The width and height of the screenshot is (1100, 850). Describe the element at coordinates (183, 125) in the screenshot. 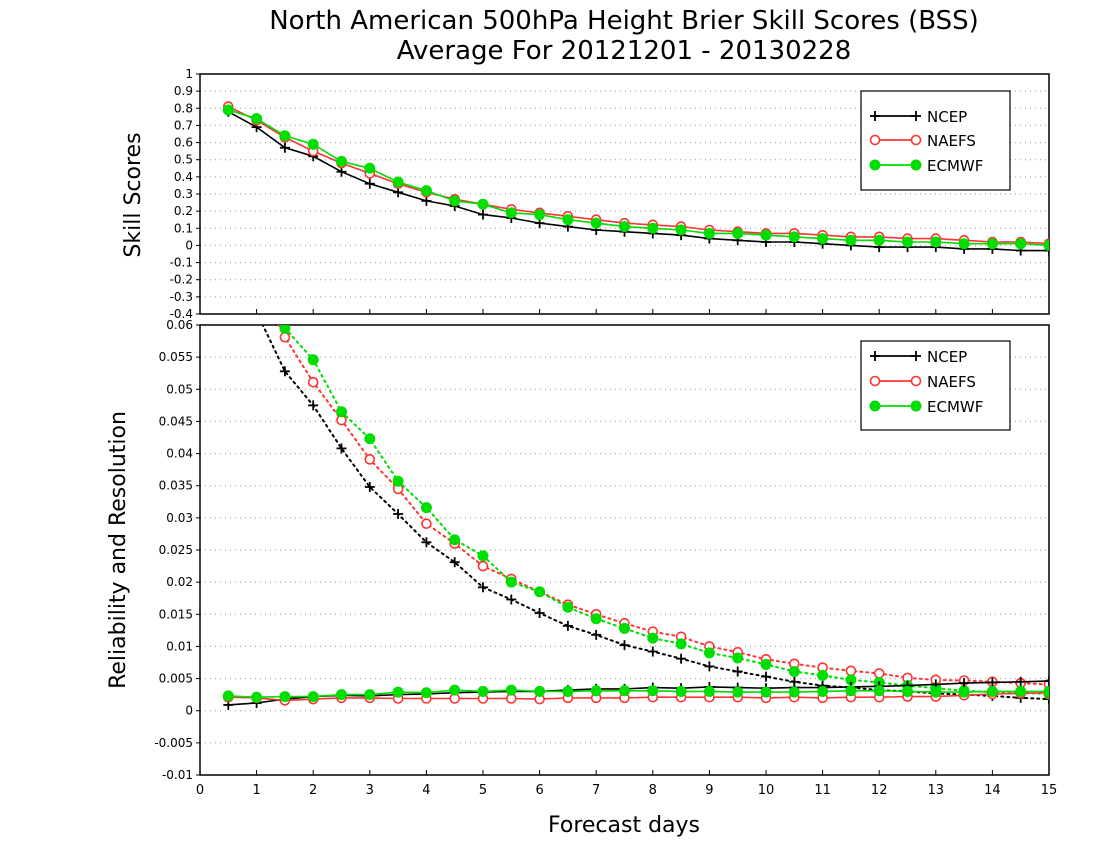

I see `y-tick-label: 0.7` at that location.